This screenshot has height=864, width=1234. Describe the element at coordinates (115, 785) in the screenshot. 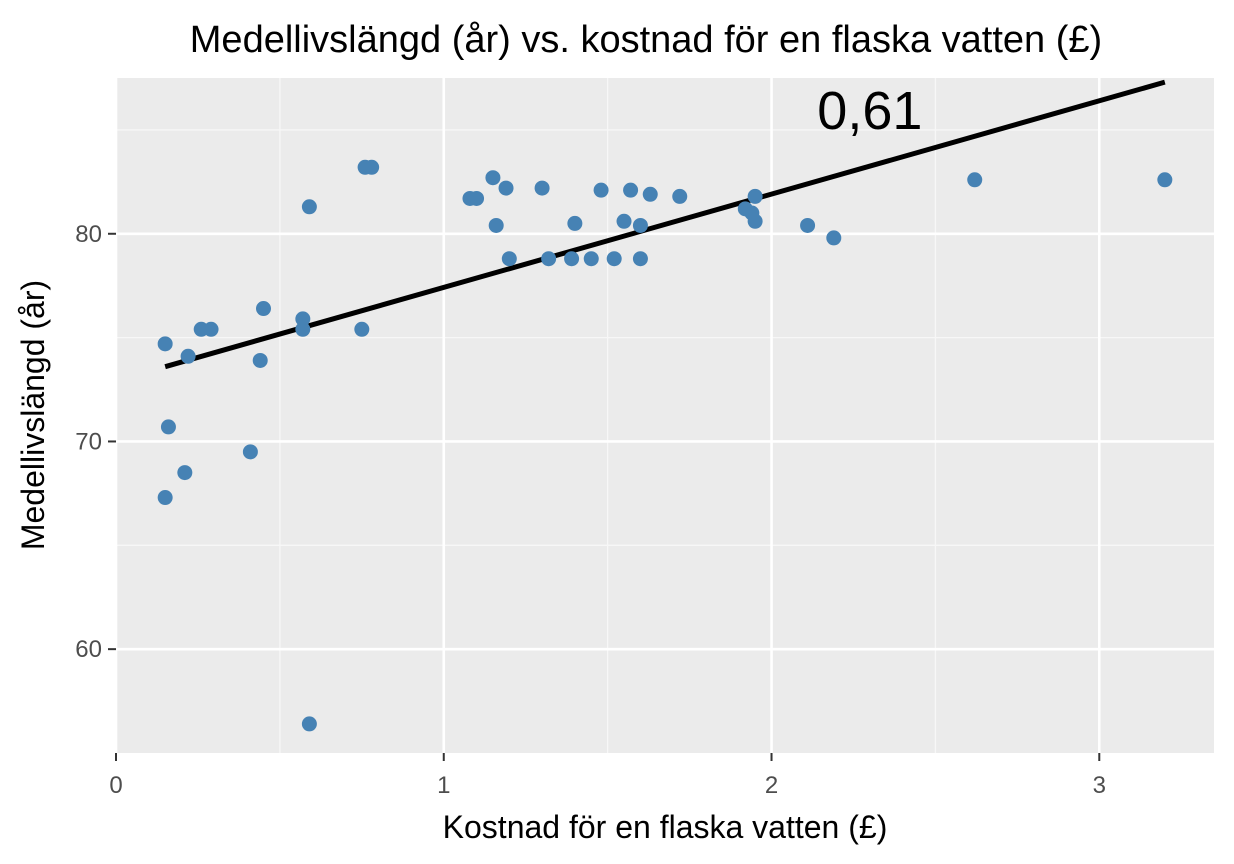

I see `x-tick-label: 0` at that location.